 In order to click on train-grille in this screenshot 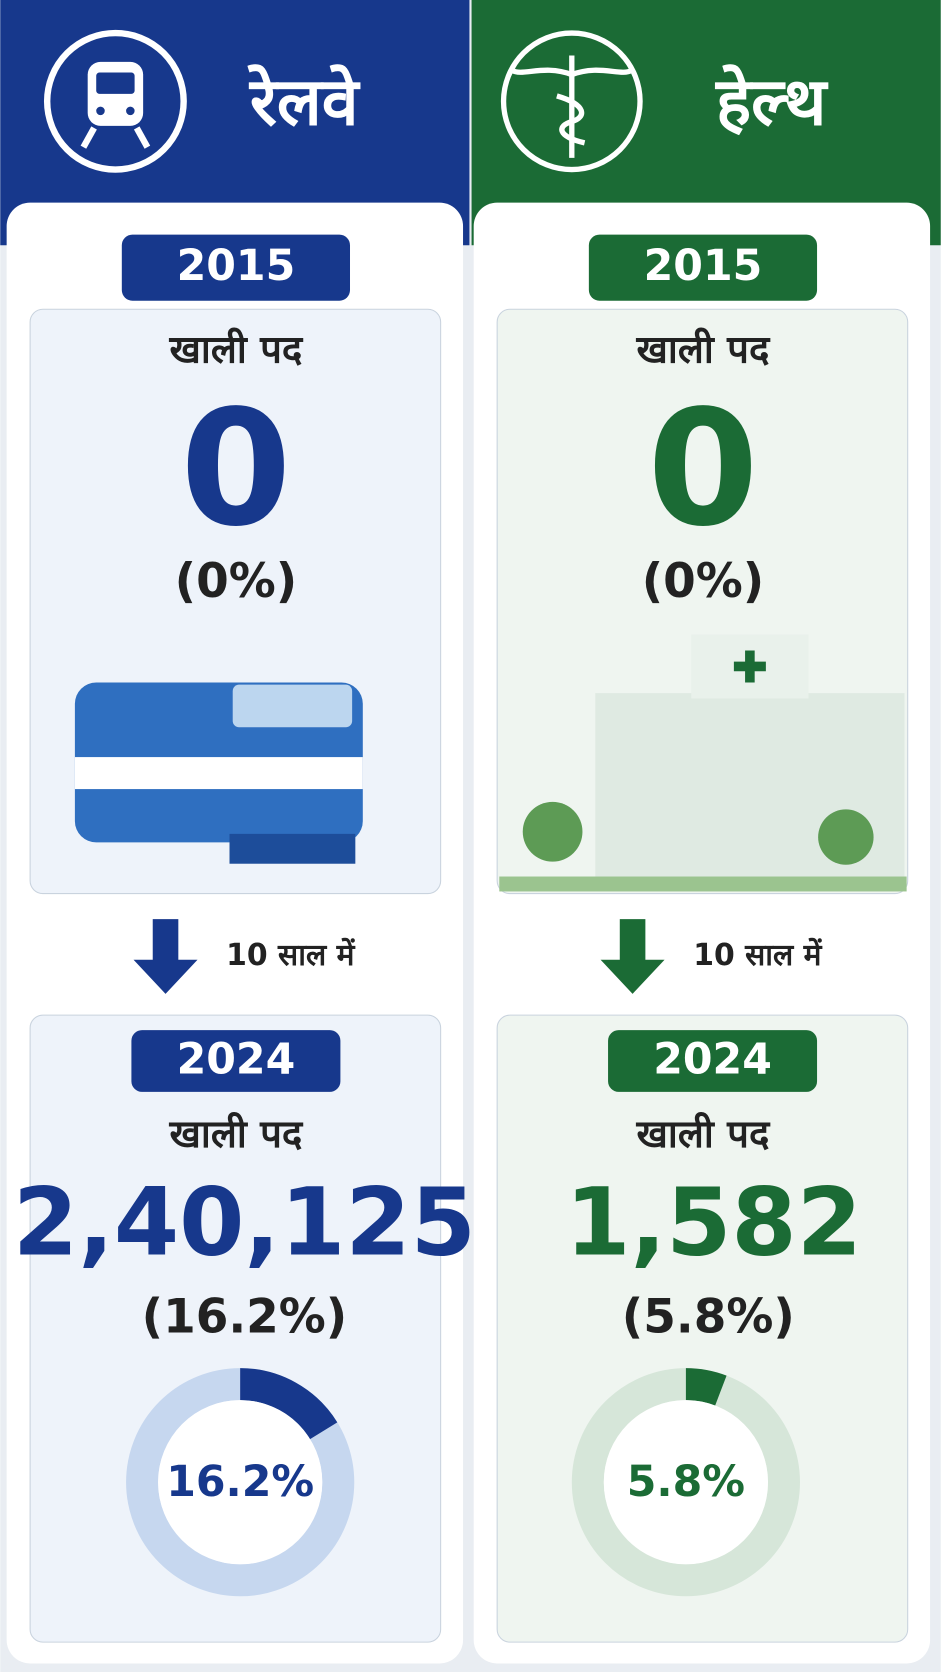, I will do `click(292, 848)`.